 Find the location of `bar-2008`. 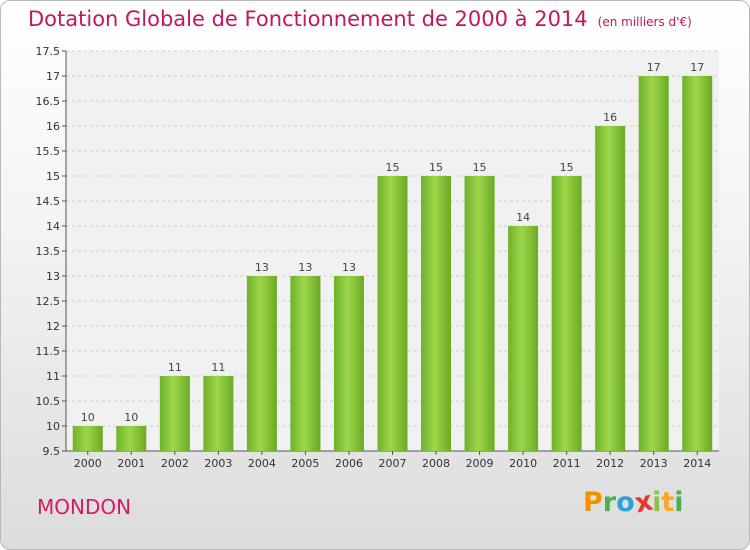

bar-2008 is located at coordinates (436, 313).